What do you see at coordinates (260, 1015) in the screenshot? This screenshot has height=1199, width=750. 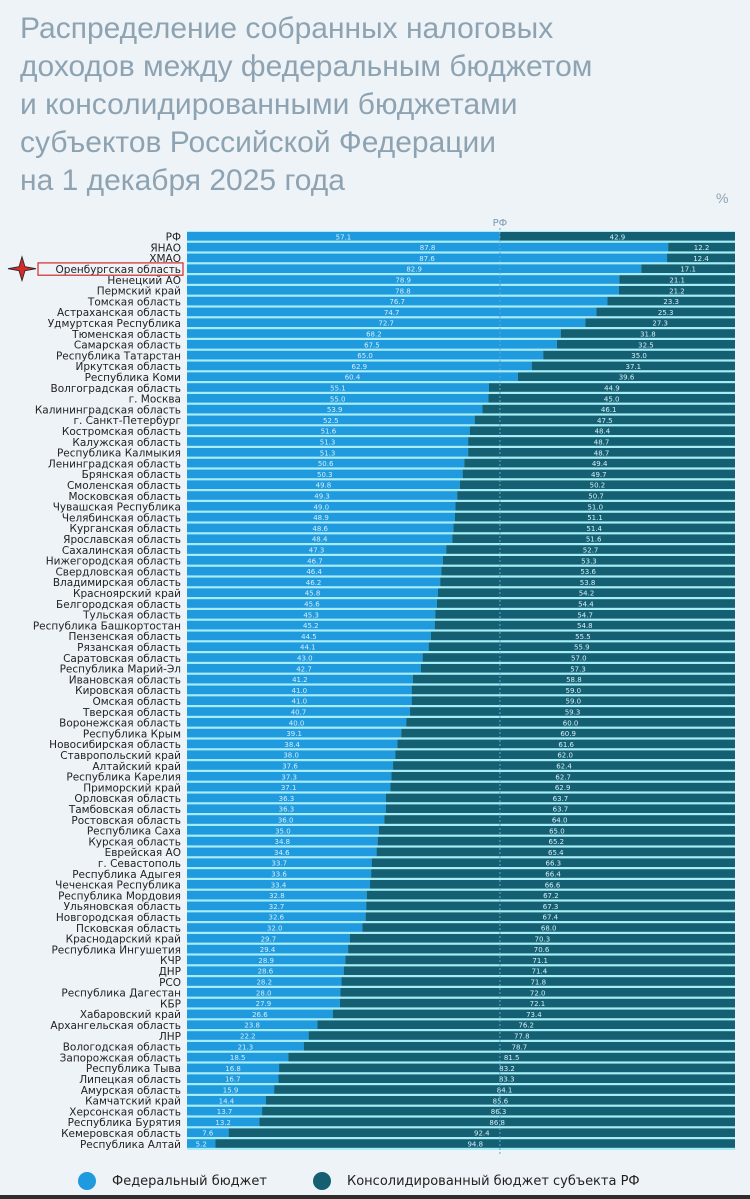 I see `data-label-federal: 26.6` at bounding box center [260, 1015].